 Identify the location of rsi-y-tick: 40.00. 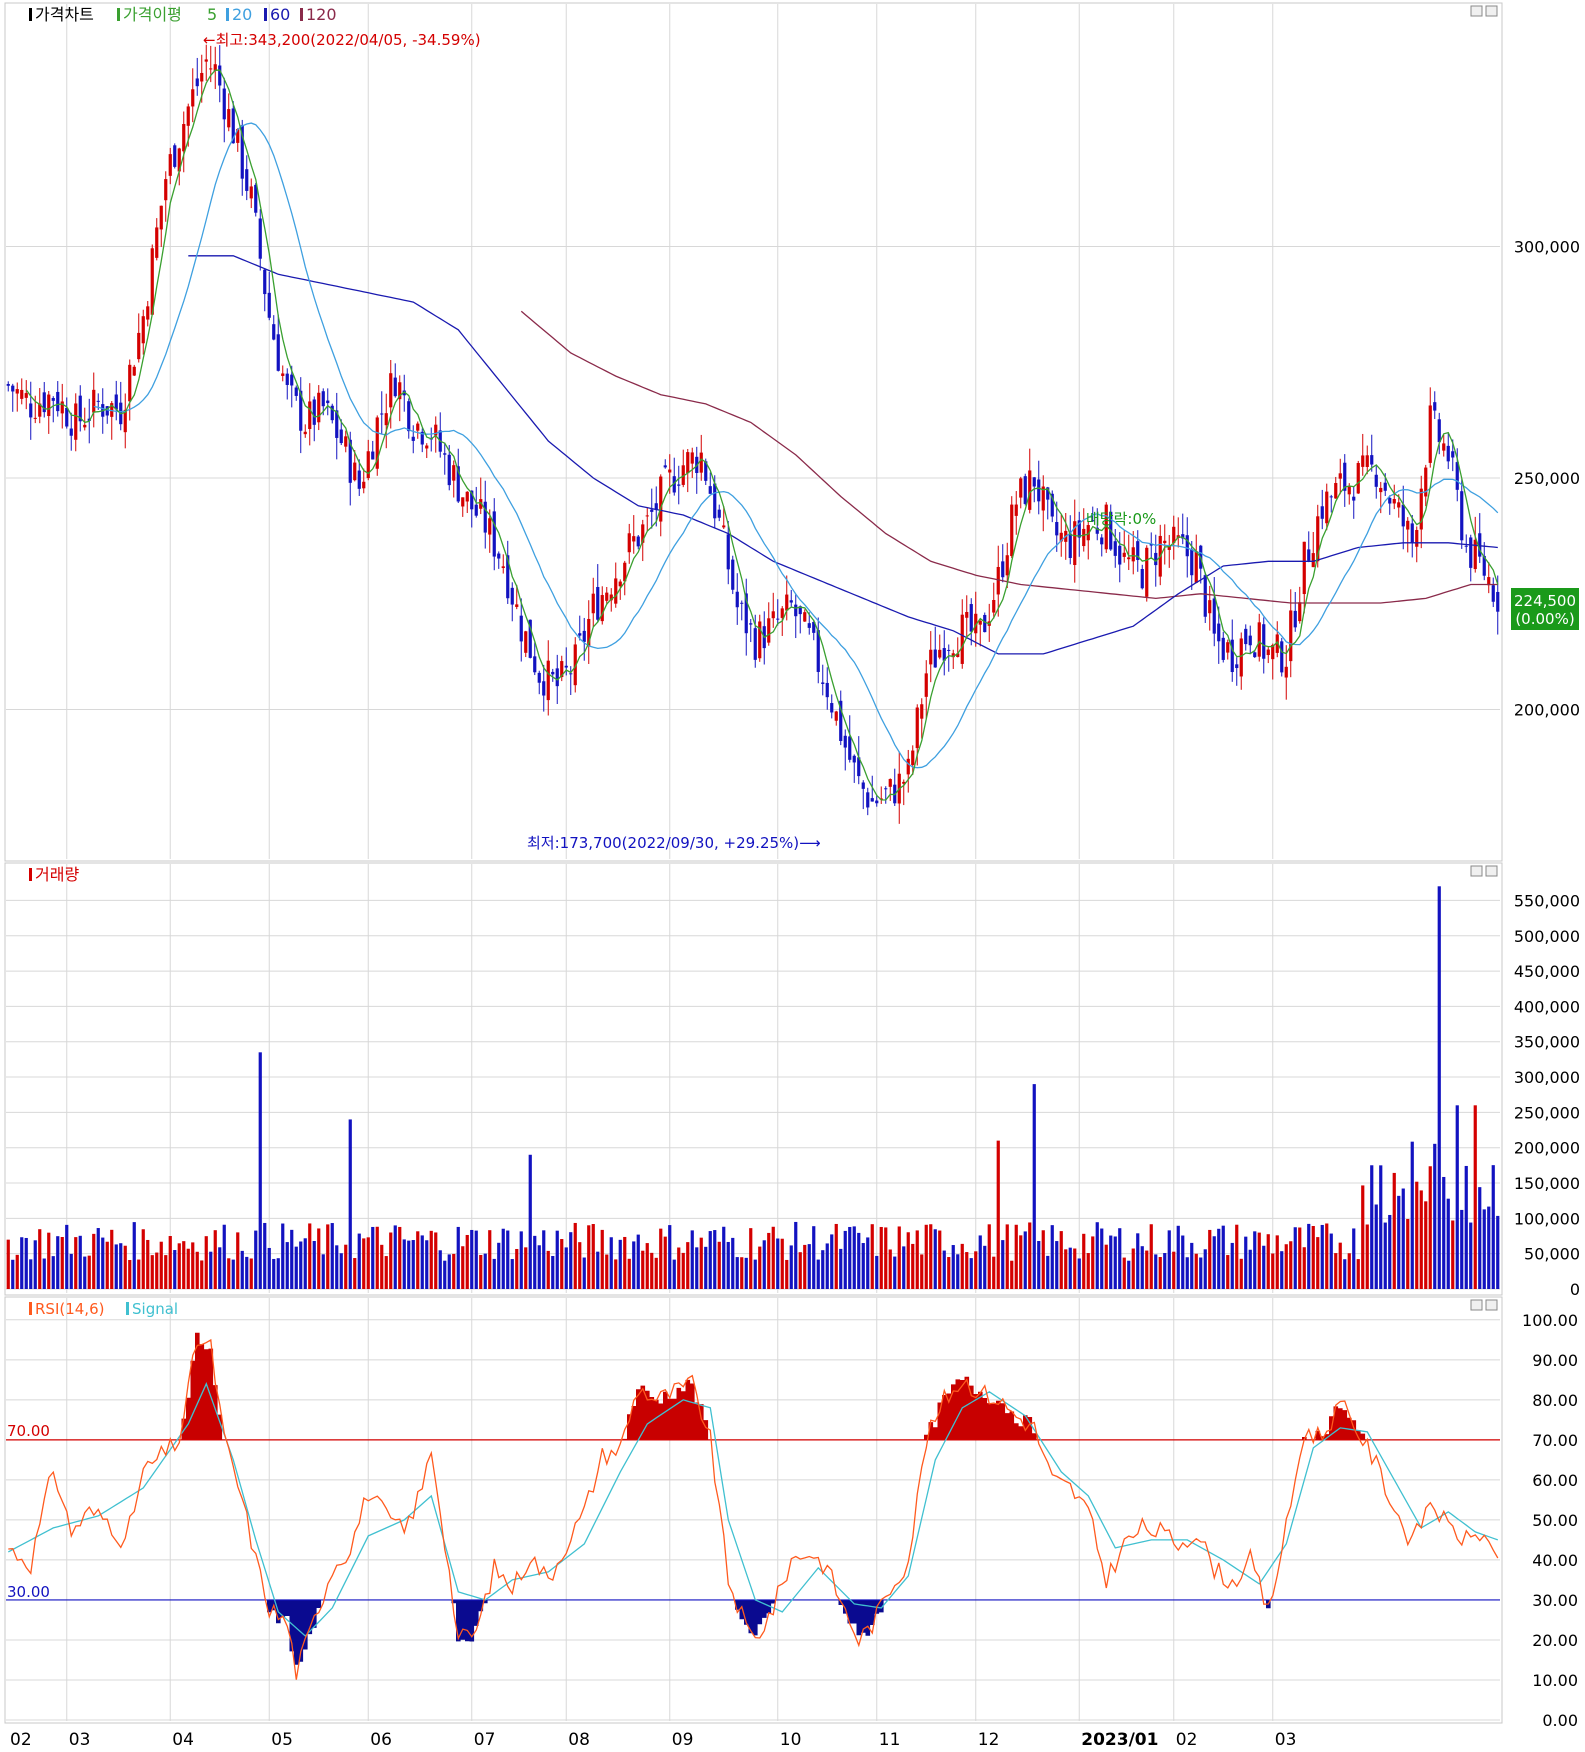
(1555, 1560).